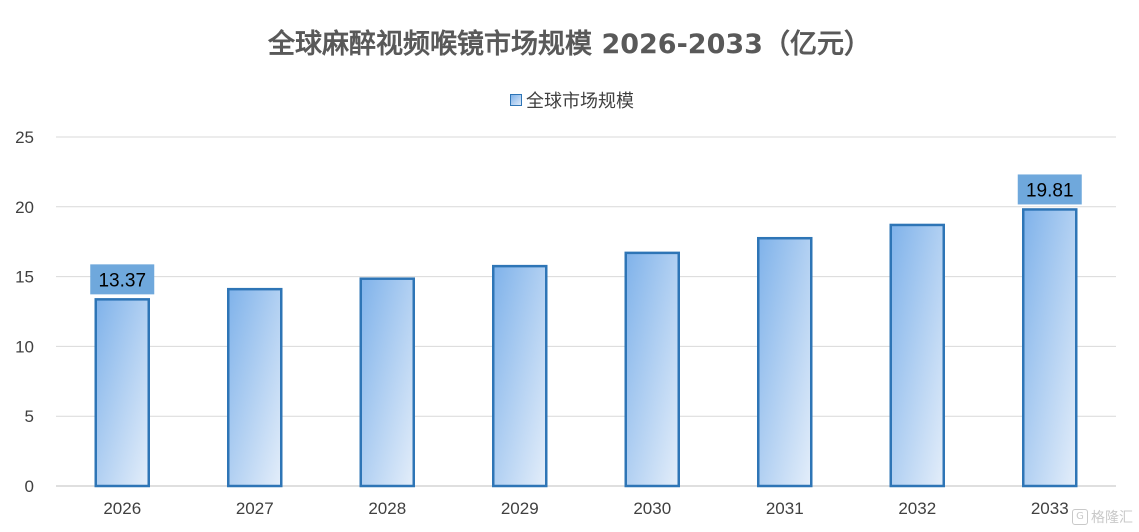 The width and height of the screenshot is (1139, 532). Describe the element at coordinates (917, 508) in the screenshot. I see `x-tick-label: 2032` at that location.